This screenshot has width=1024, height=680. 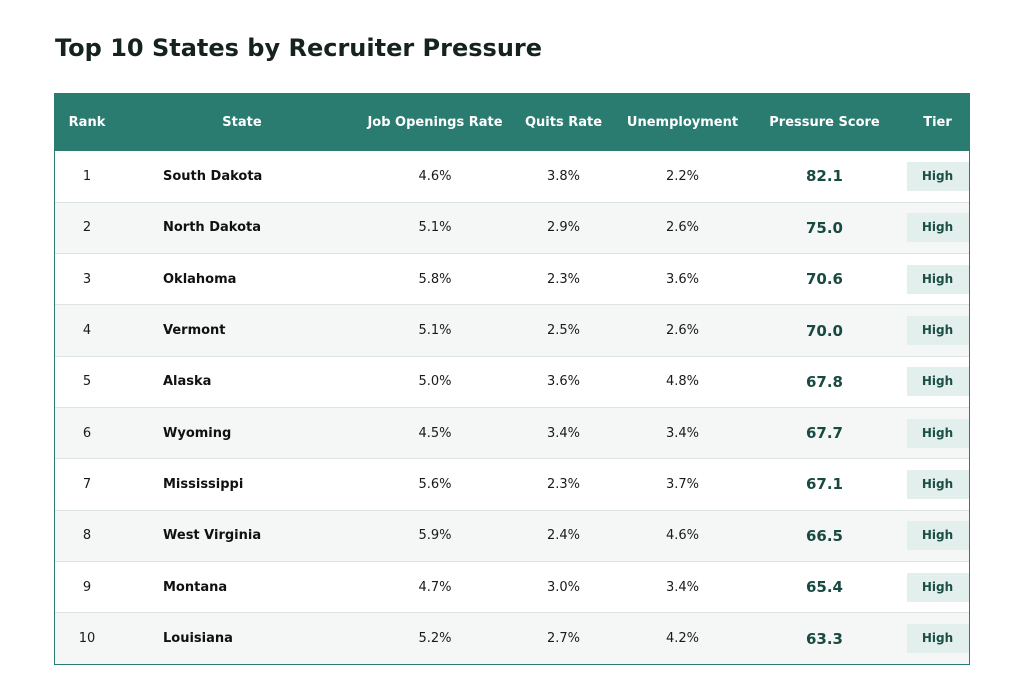 What do you see at coordinates (824, 227) in the screenshot?
I see `cell-pressure-score: 75.0` at bounding box center [824, 227].